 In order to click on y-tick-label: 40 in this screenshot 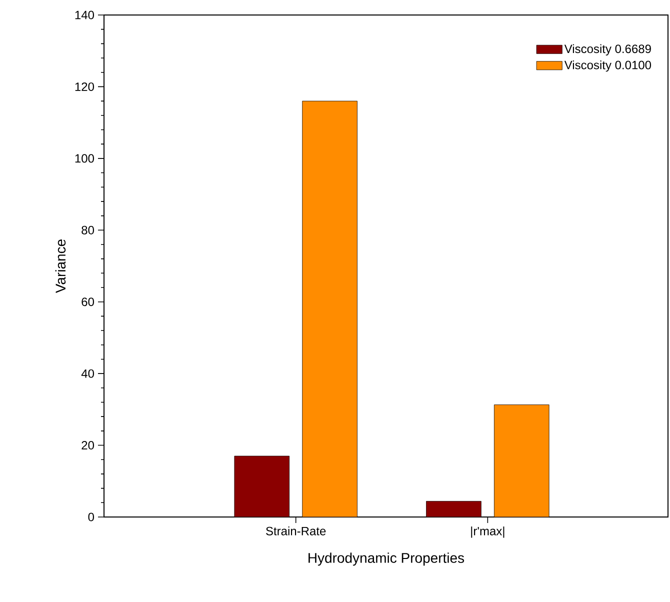, I will do `click(87, 373)`.